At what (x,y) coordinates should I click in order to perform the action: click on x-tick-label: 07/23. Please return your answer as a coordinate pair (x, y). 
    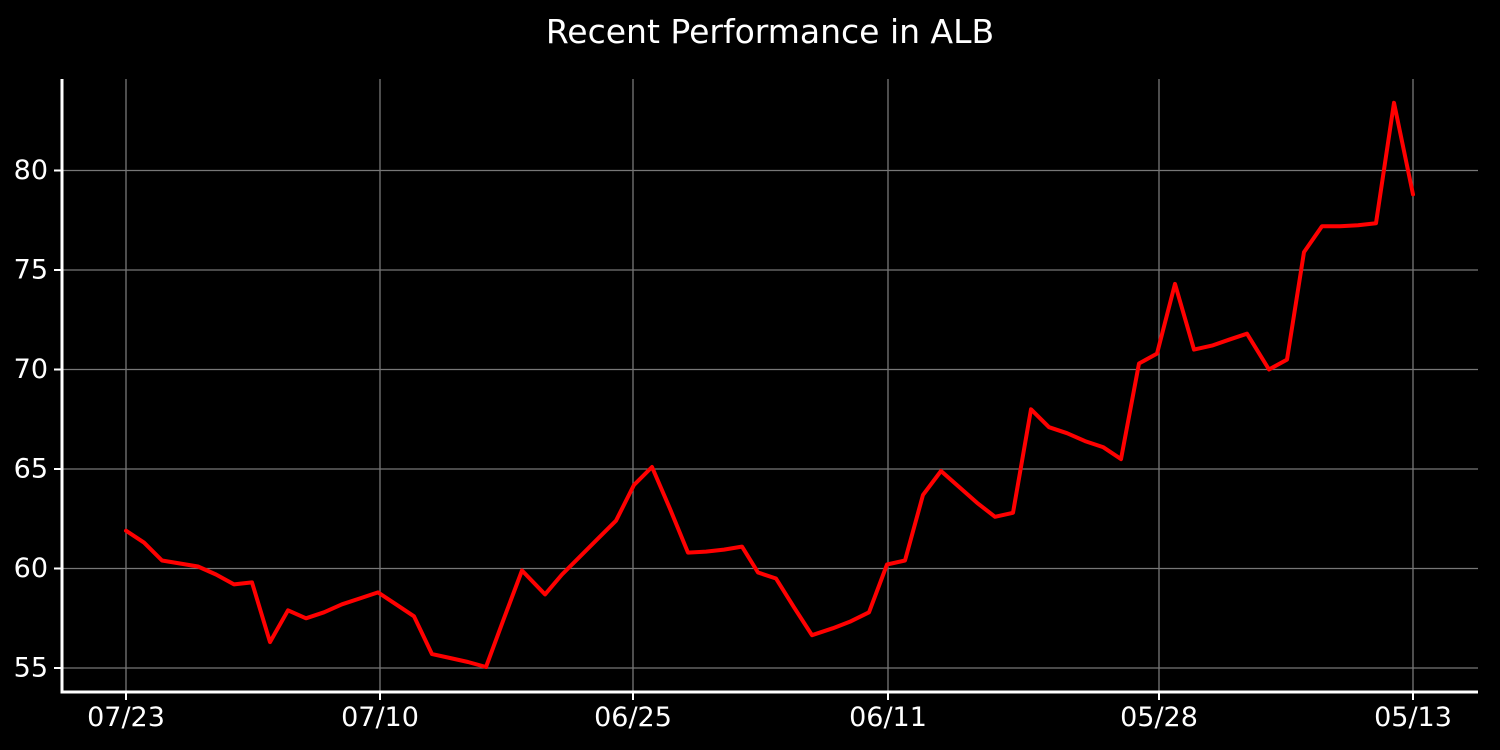
    Looking at the image, I should click on (126, 717).